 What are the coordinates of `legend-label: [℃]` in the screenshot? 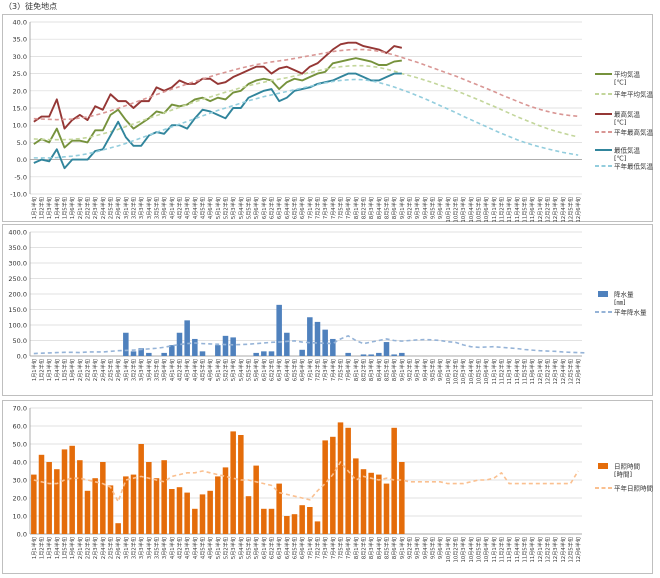 It's located at (620, 159).